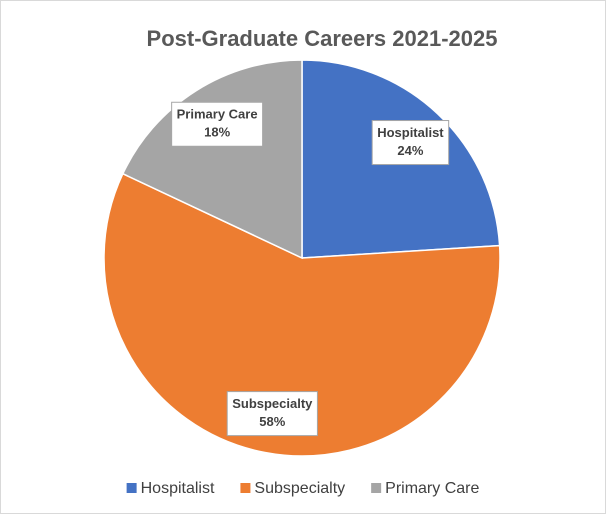 Image resolution: width=606 pixels, height=514 pixels. What do you see at coordinates (322, 38) in the screenshot?
I see `chart-title: Post-Graduate Careers 2021-2025` at bounding box center [322, 38].